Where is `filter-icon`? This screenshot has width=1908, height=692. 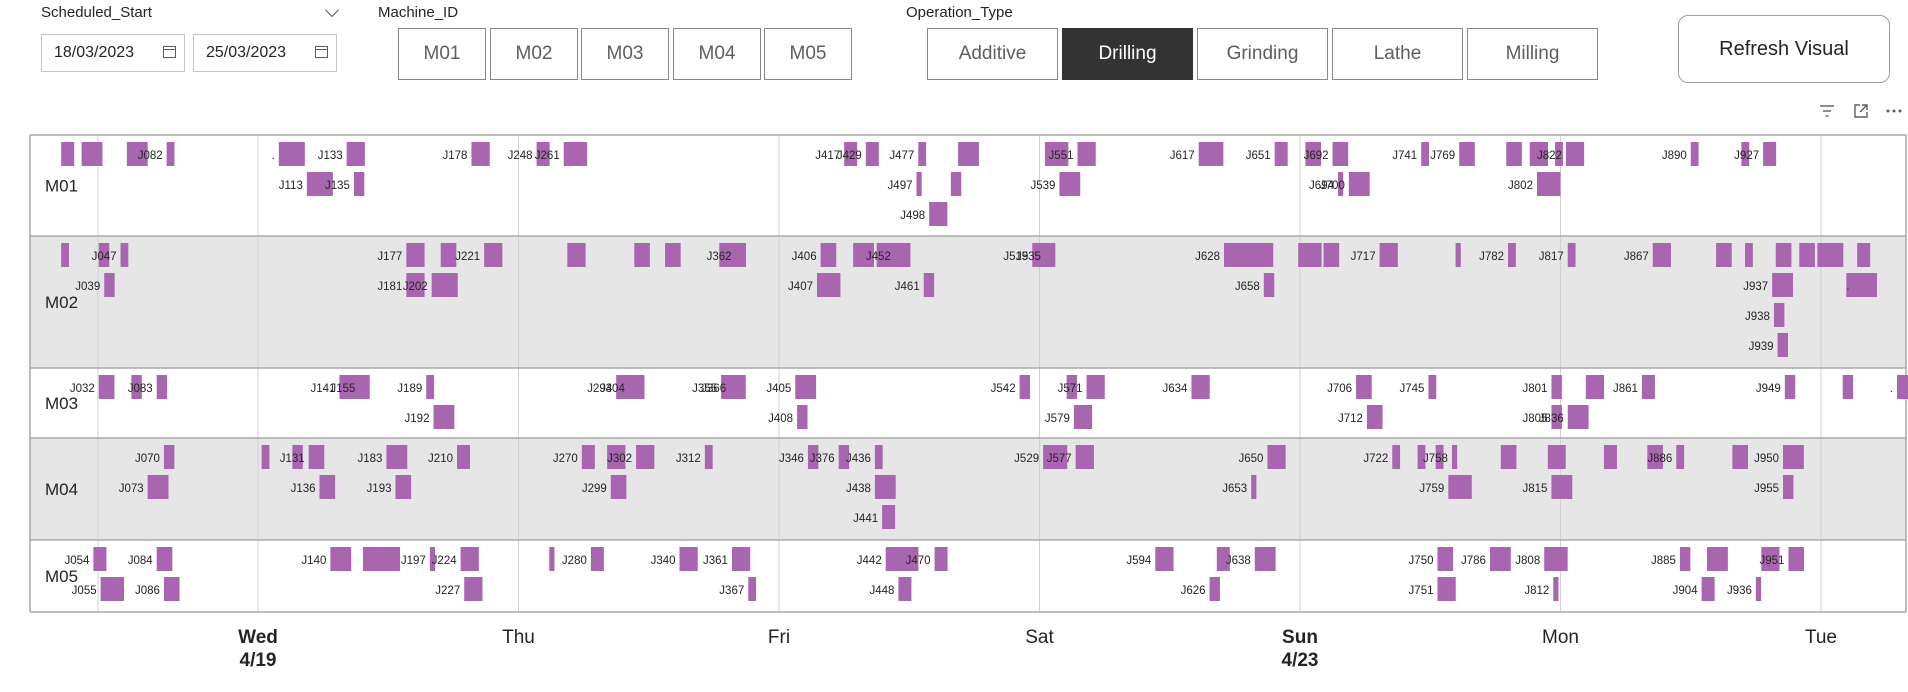 filter-icon is located at coordinates (1827, 111).